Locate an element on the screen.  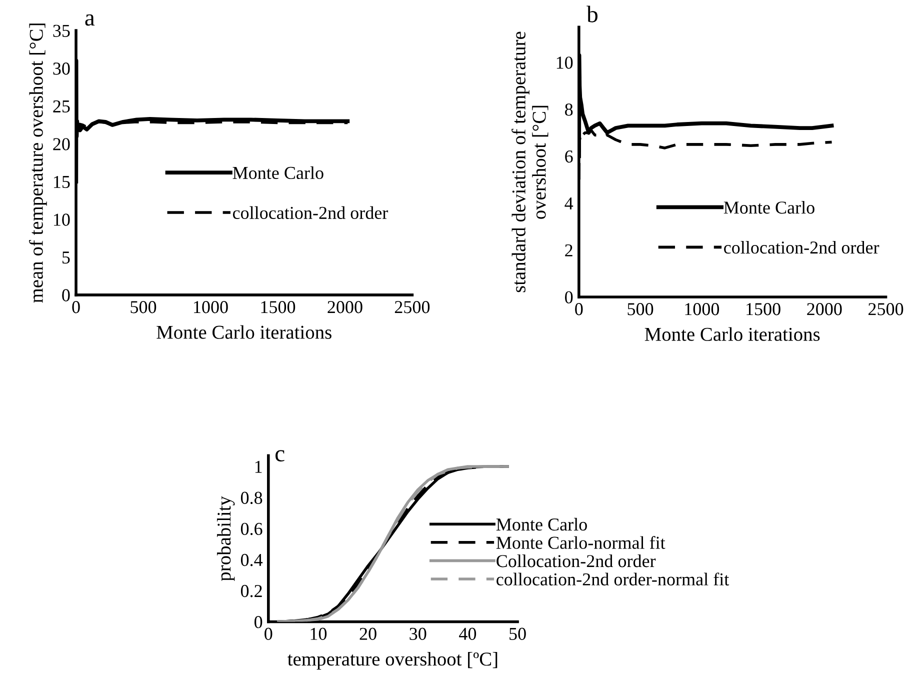
y-tick-label: 4 is located at coordinates (569, 203).